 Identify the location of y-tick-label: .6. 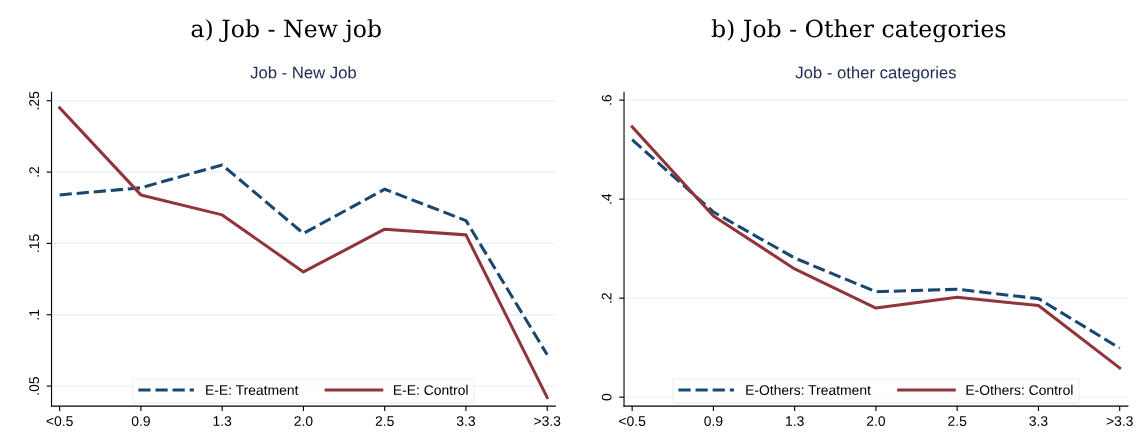
(606, 99).